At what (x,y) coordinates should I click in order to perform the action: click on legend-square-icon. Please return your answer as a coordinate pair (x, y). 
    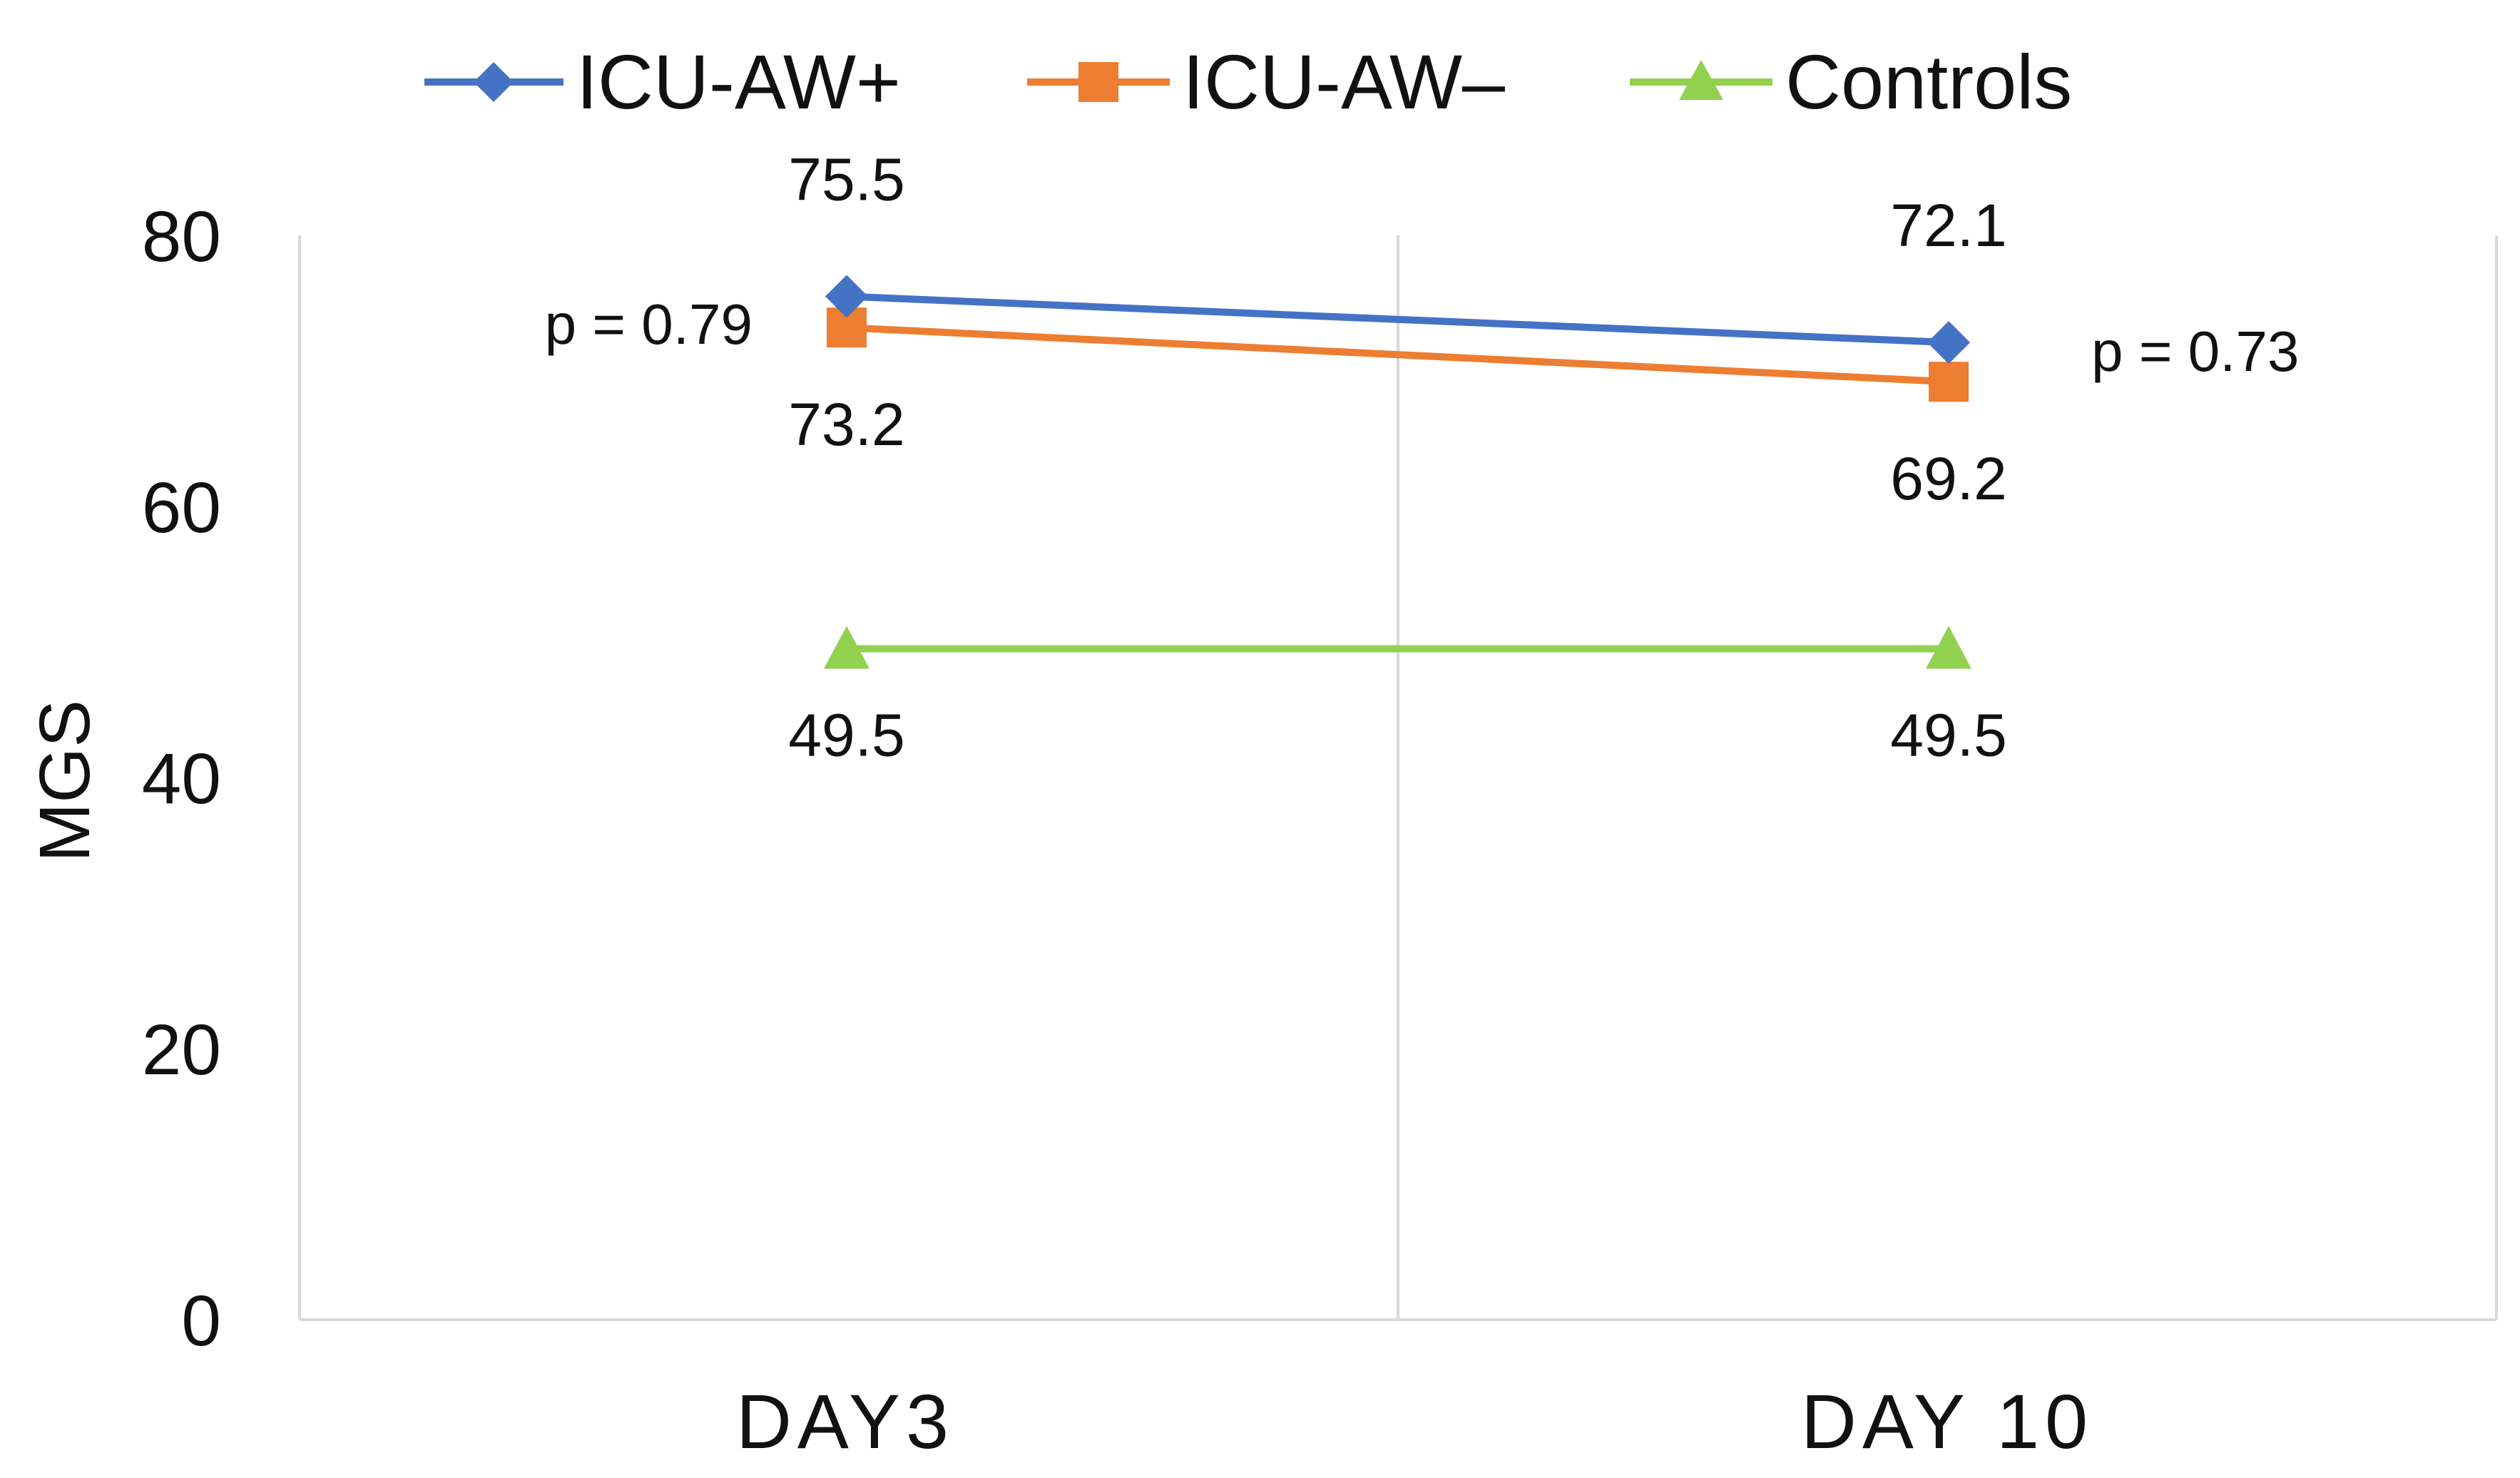
    Looking at the image, I should click on (1098, 82).